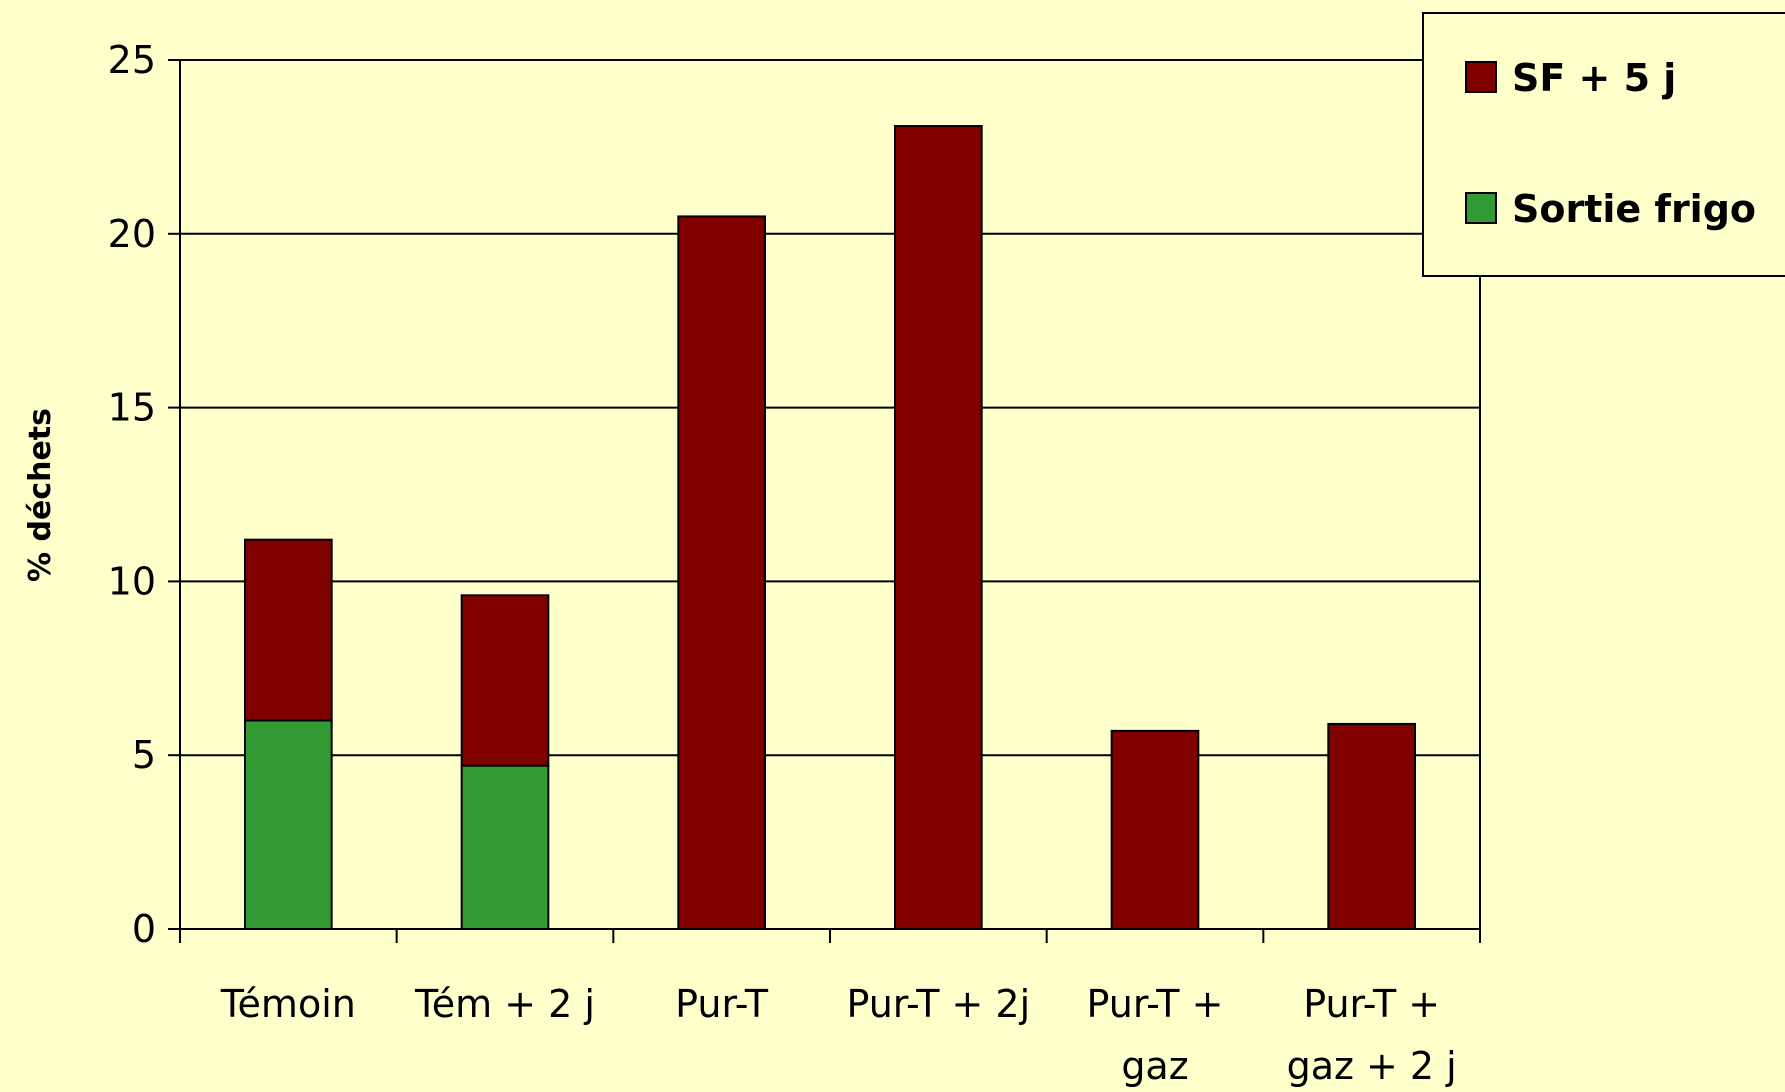 The height and width of the screenshot is (1092, 1785). I want to click on y-axis-label: % déchets, so click(40, 495).